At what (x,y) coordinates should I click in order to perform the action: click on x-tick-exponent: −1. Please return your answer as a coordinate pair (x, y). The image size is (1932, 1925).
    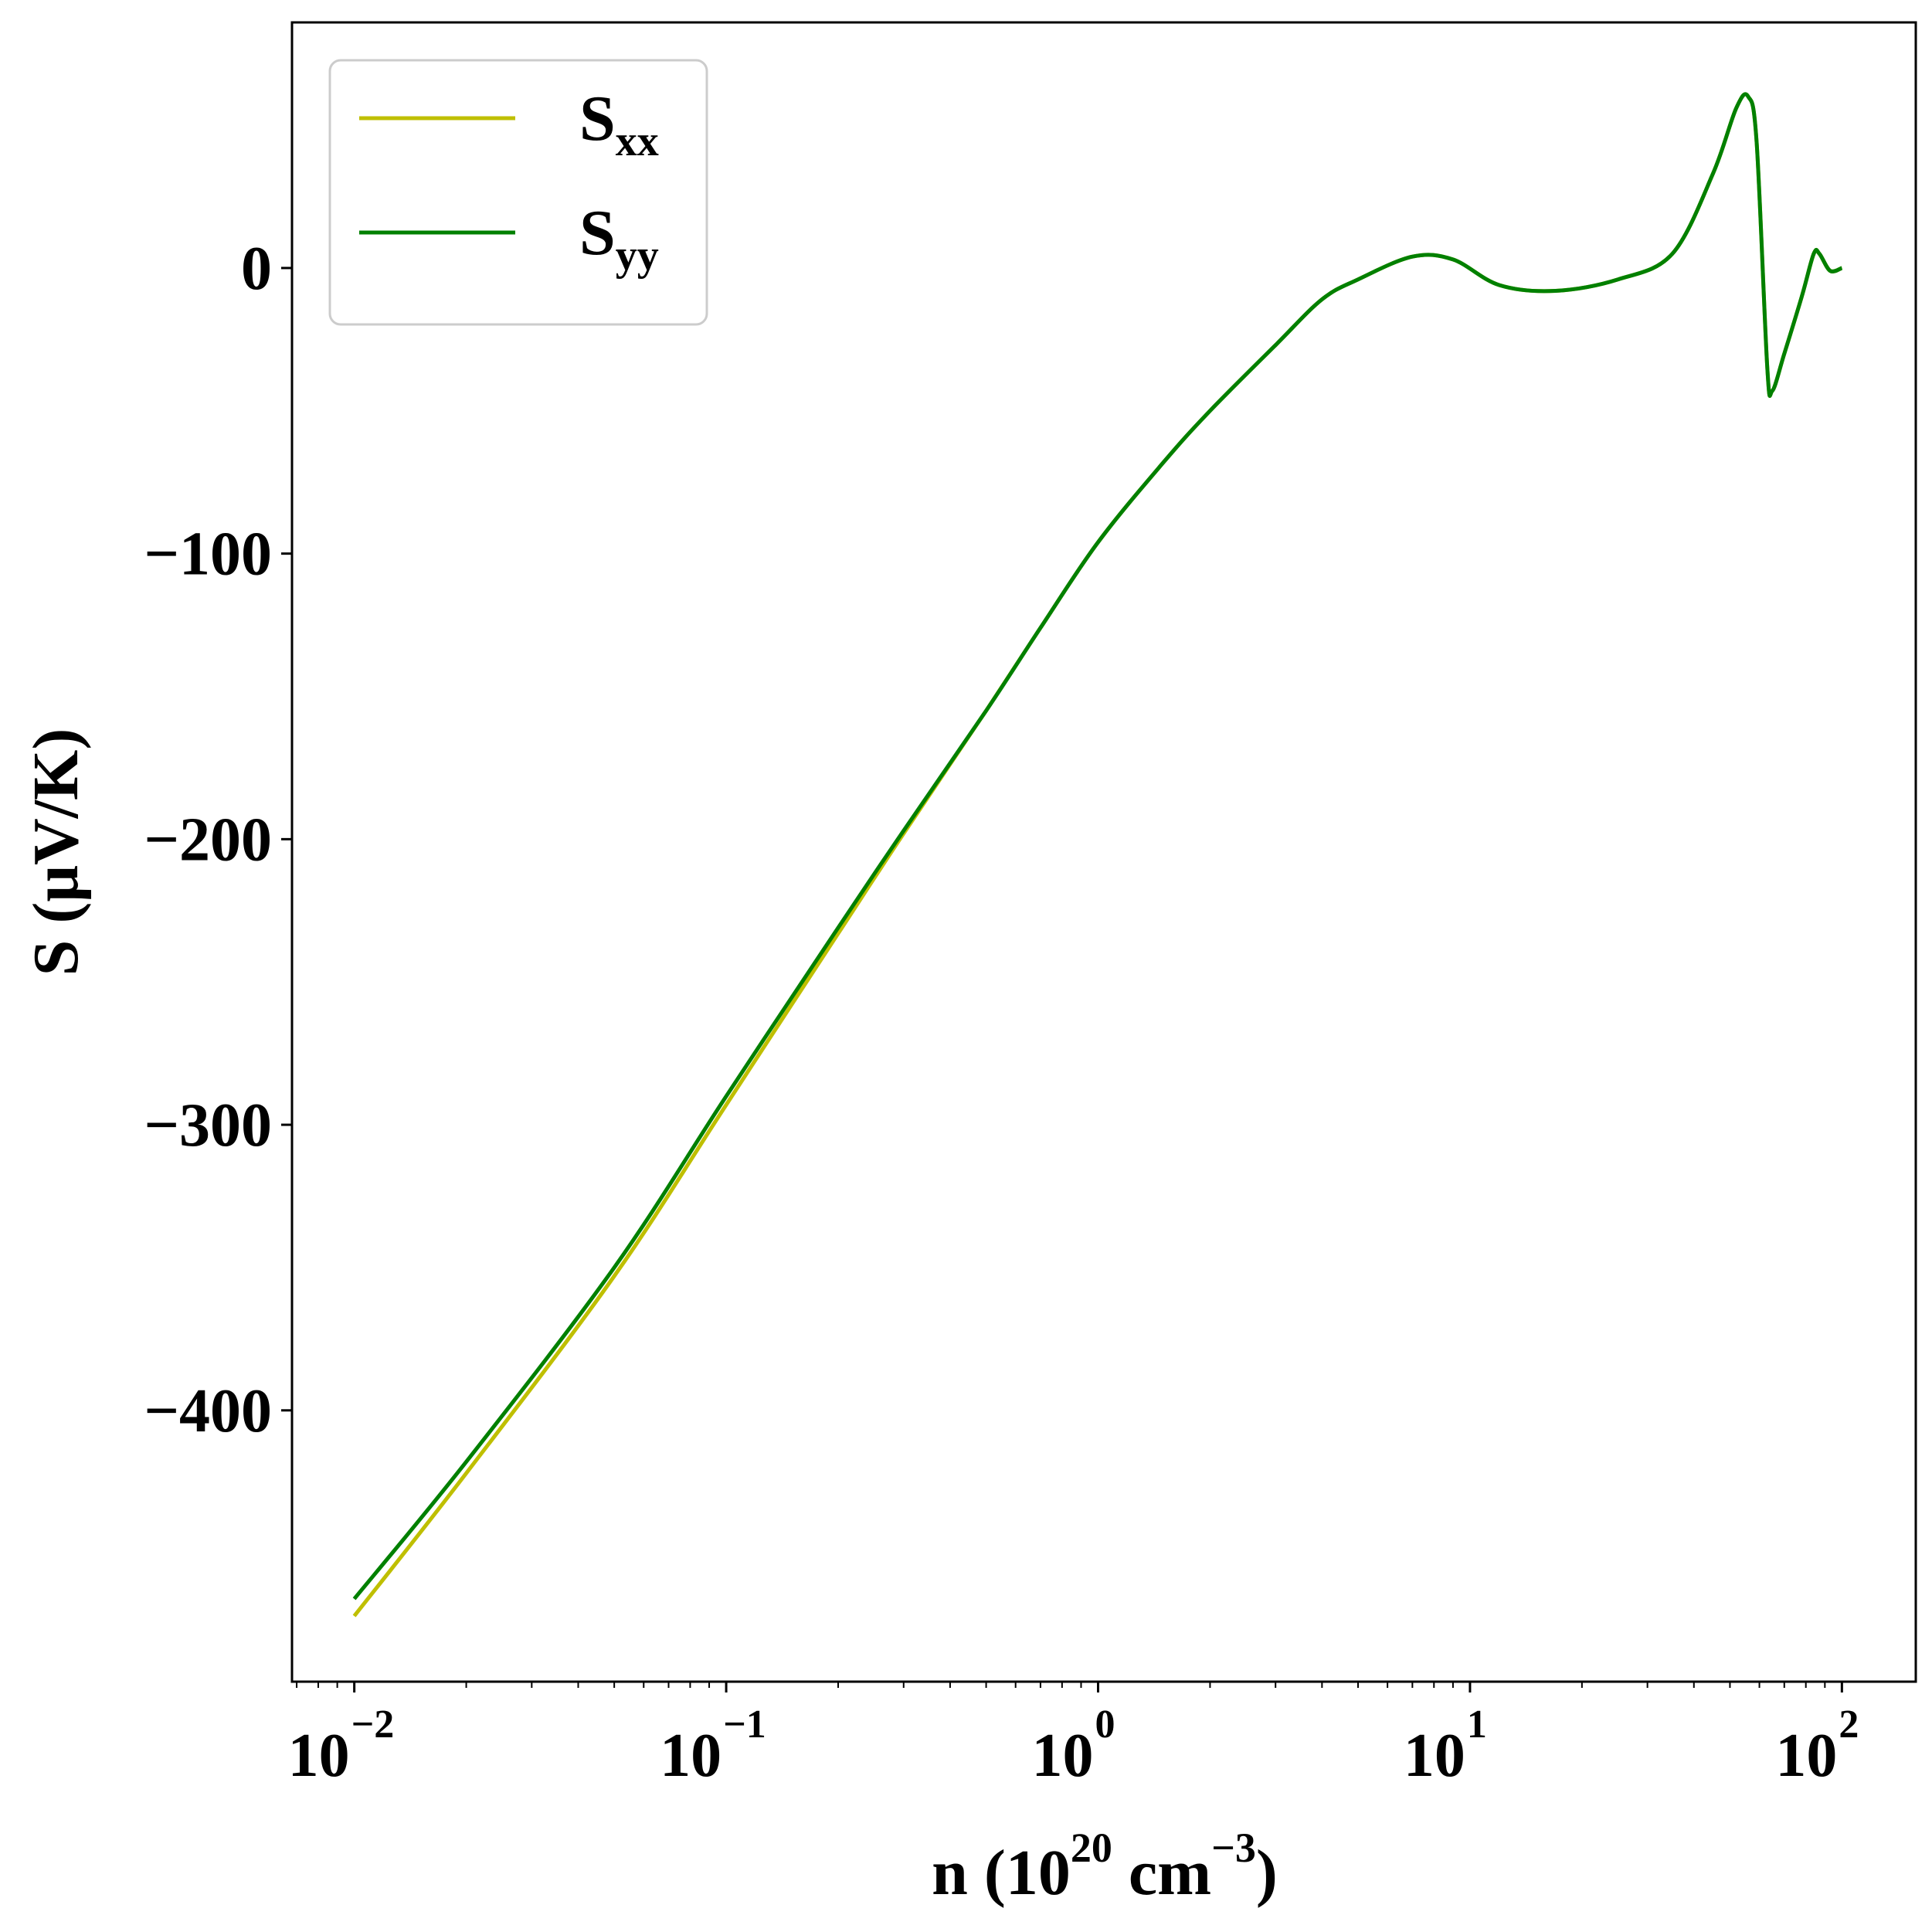
    Looking at the image, I should click on (745, 1725).